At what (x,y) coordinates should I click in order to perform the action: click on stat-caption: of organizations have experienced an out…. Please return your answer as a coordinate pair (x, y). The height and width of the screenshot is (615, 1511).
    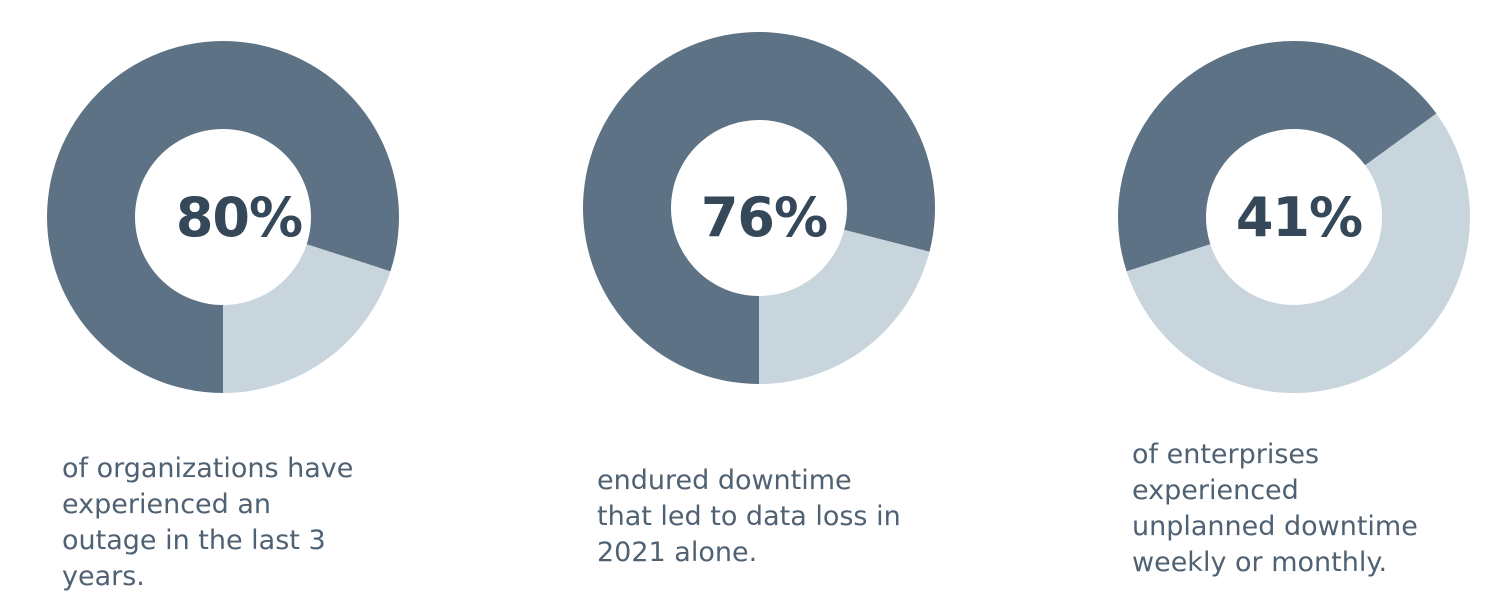
    Looking at the image, I should click on (208, 522).